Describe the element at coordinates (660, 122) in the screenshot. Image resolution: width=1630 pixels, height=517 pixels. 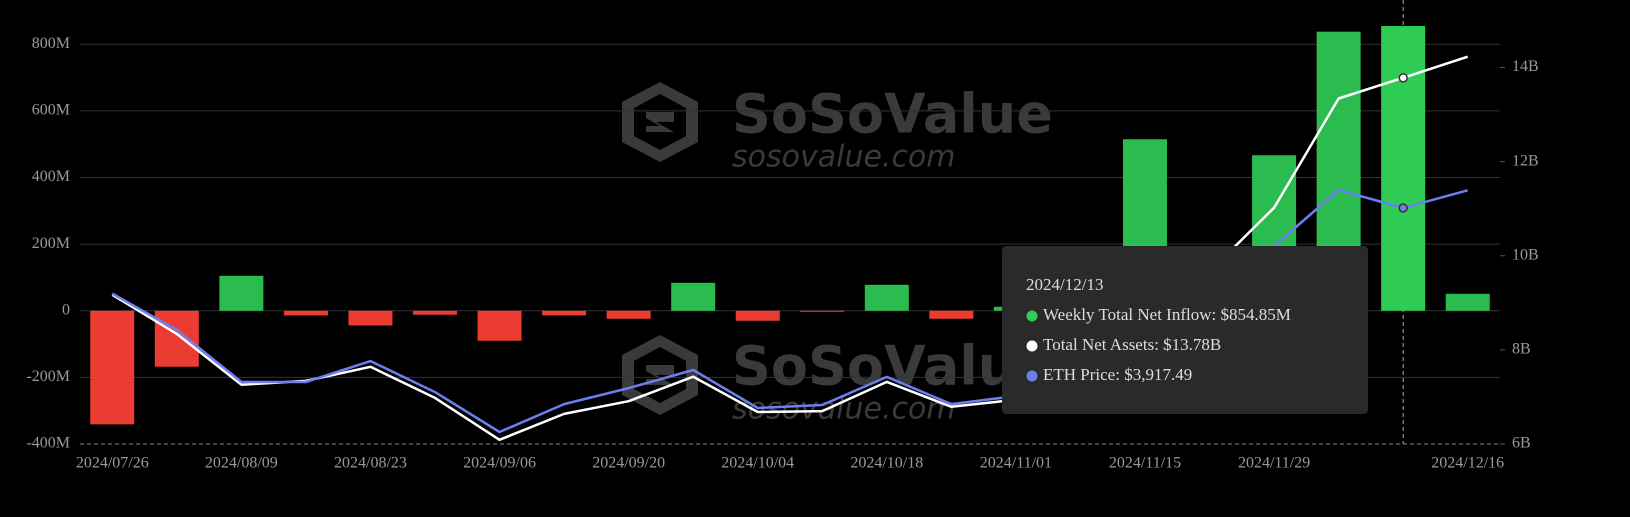
I see `watermark-logo` at that location.